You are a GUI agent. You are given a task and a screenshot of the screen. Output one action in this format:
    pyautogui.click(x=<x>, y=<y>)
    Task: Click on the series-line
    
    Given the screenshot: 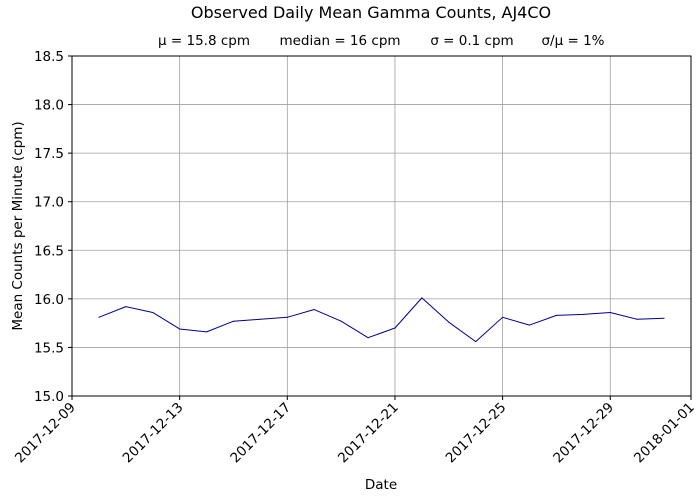 What is the action you would take?
    pyautogui.click(x=381, y=320)
    